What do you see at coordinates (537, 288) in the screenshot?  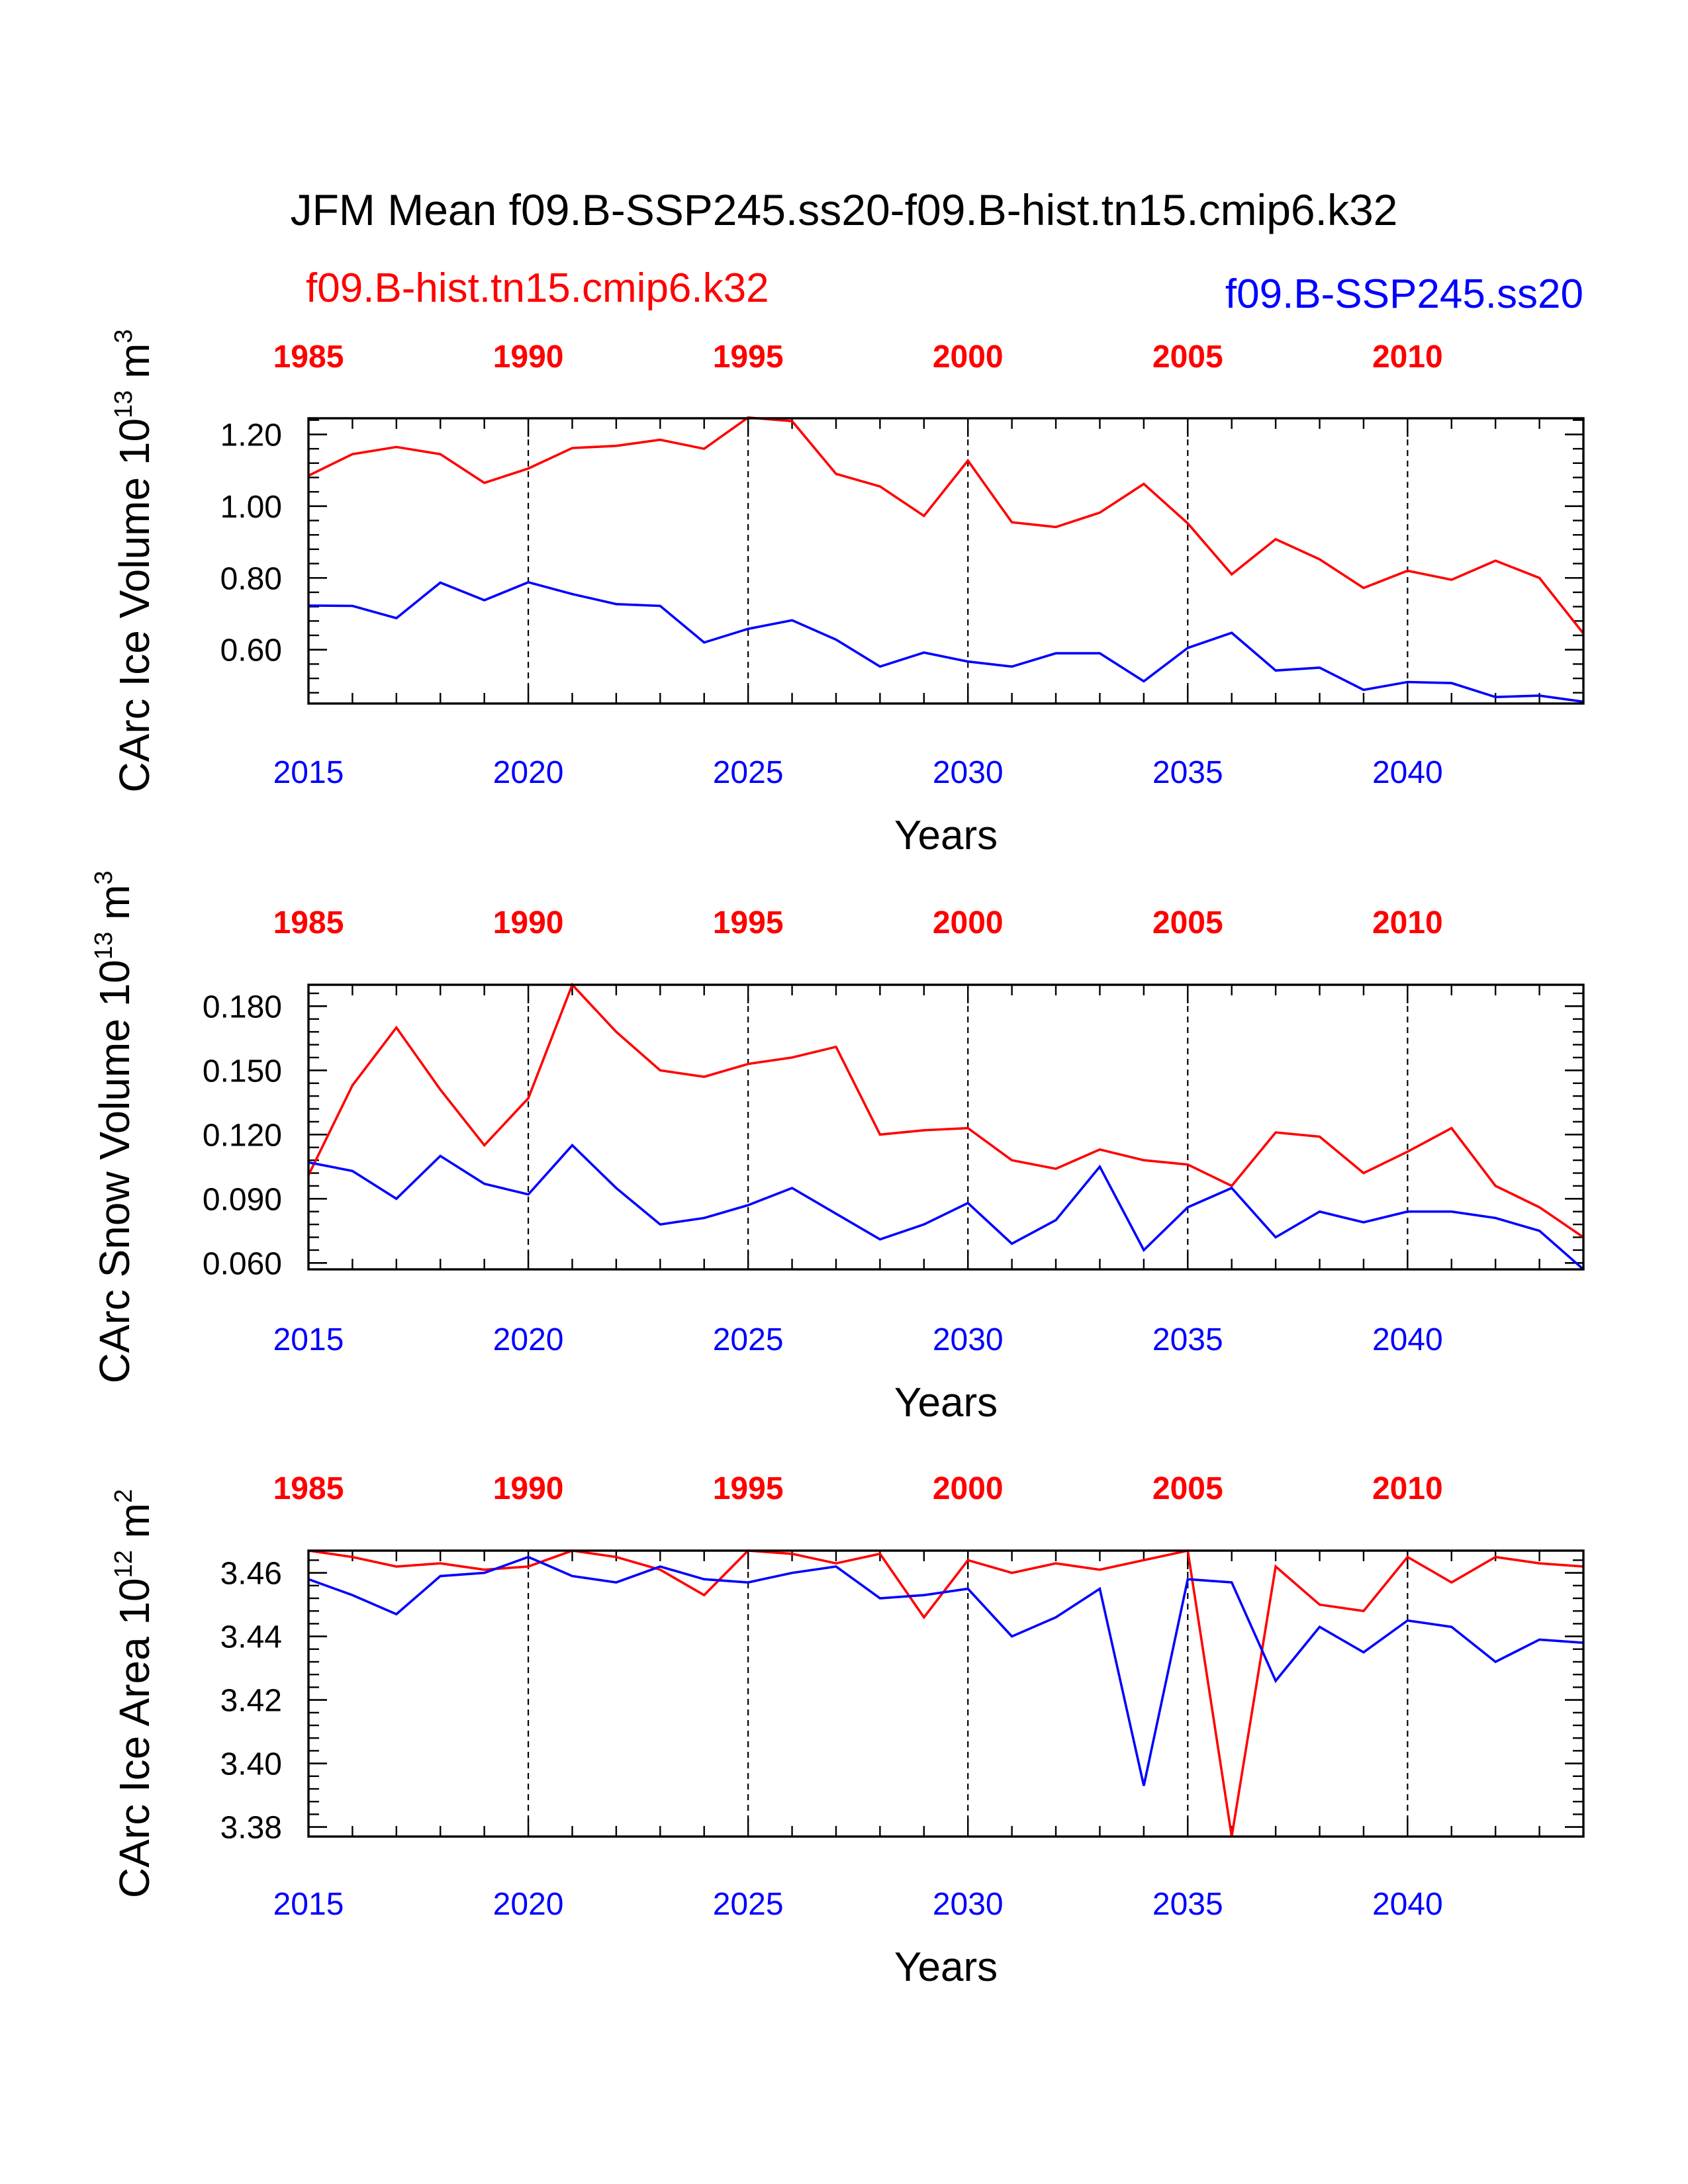 I see `legend-red-label: f09.B-hist.tn15.cmip6.k32` at bounding box center [537, 288].